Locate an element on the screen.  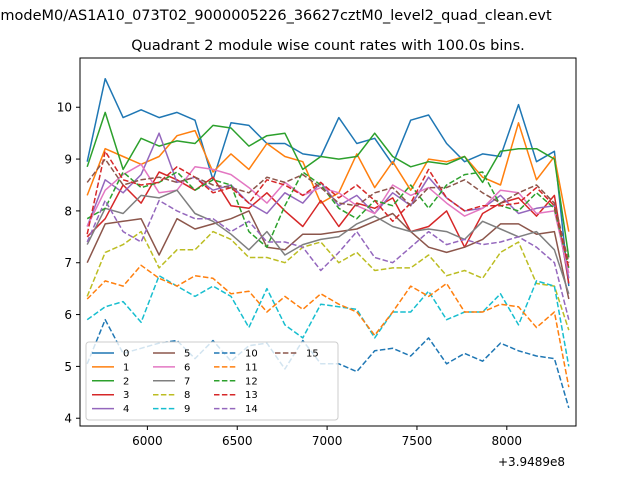
legend-label-11: 11 is located at coordinates (251, 367).